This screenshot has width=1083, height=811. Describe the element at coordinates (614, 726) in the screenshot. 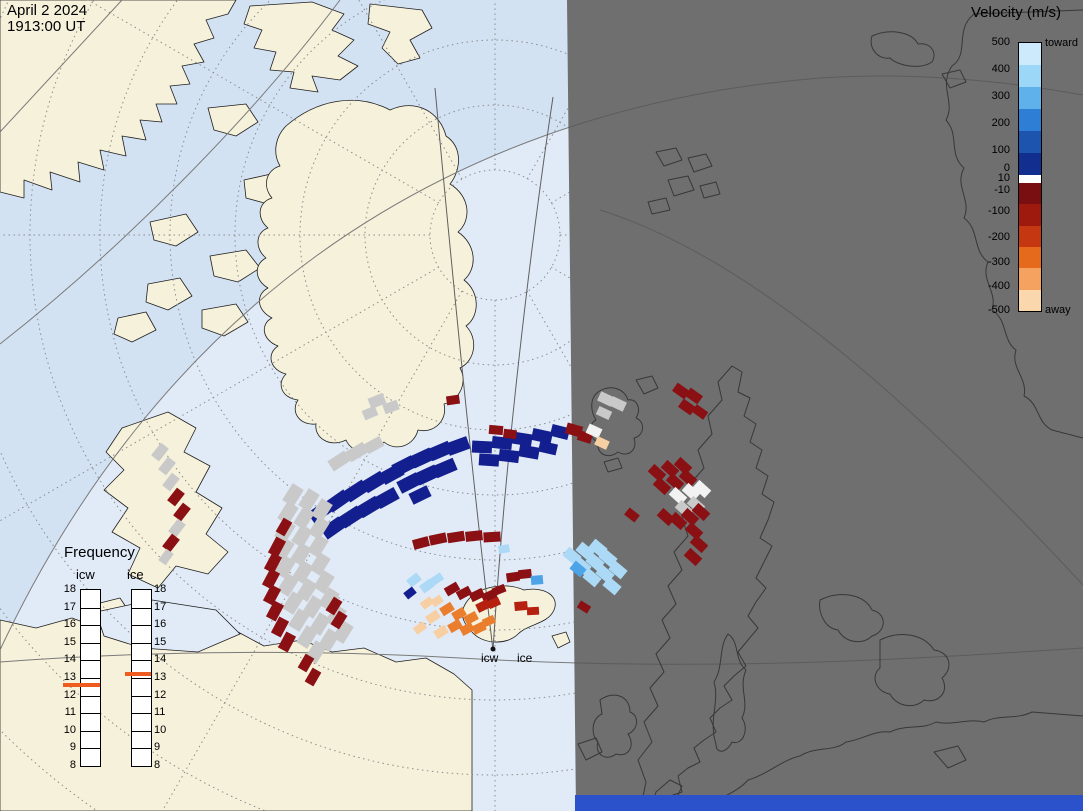

I see `britain-coast-night` at that location.